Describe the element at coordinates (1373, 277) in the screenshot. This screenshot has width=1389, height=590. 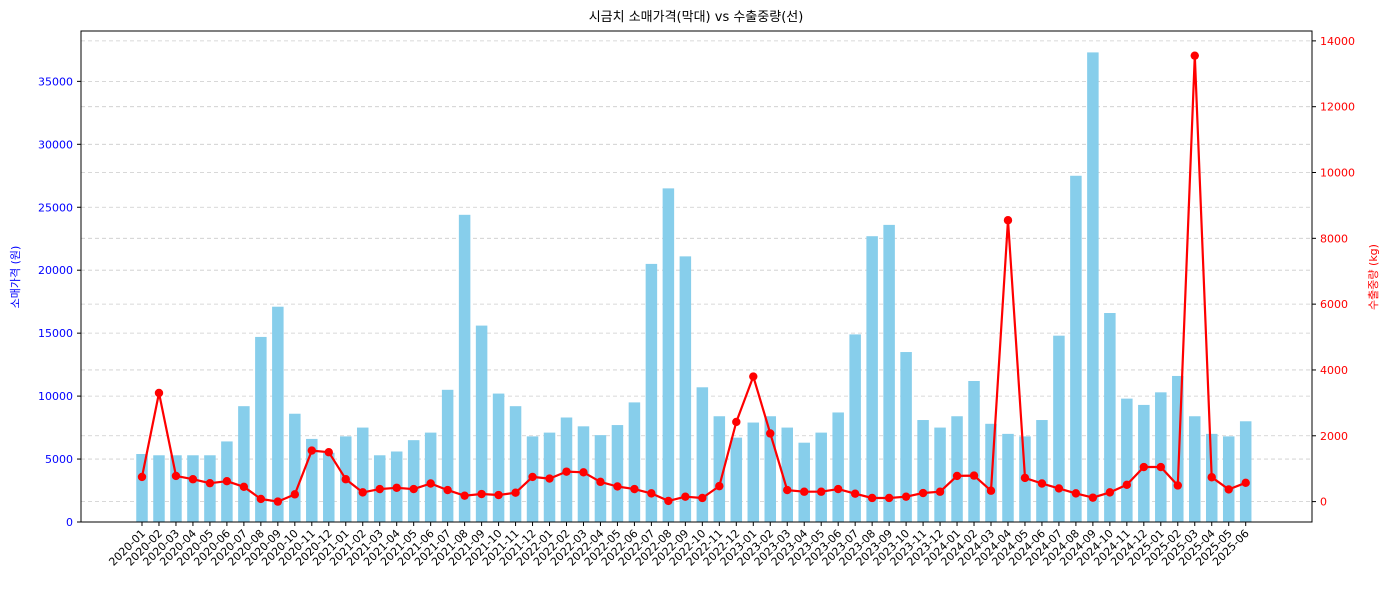
I see `right-axis-label: 수출중량 (kg)` at that location.